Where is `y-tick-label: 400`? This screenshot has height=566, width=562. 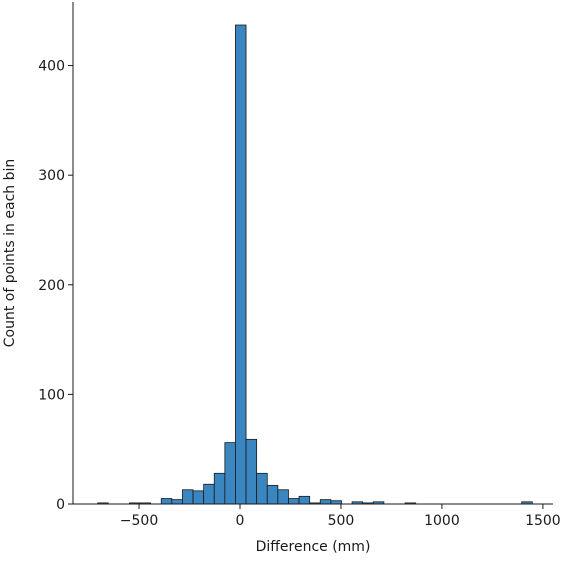 y-tick-label: 400 is located at coordinates (51, 67).